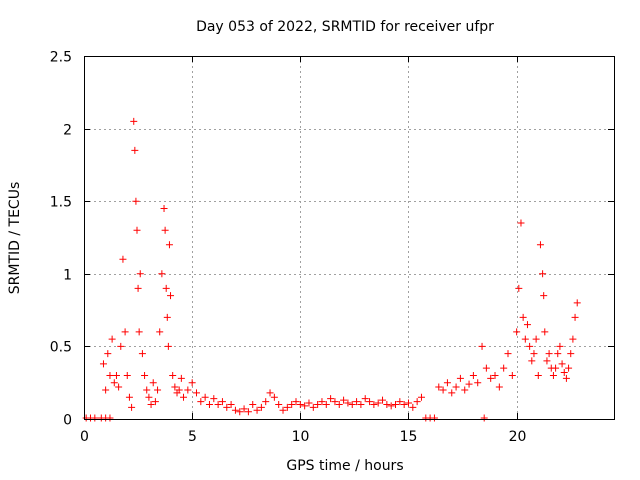 This screenshot has width=640, height=480. Describe the element at coordinates (15, 238) in the screenshot. I see `y-axis-label: SRMTID / TECUs` at that location.